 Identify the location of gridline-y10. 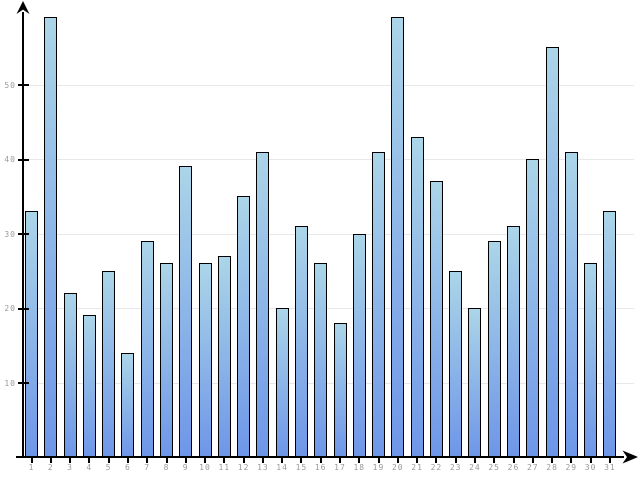
(329, 383).